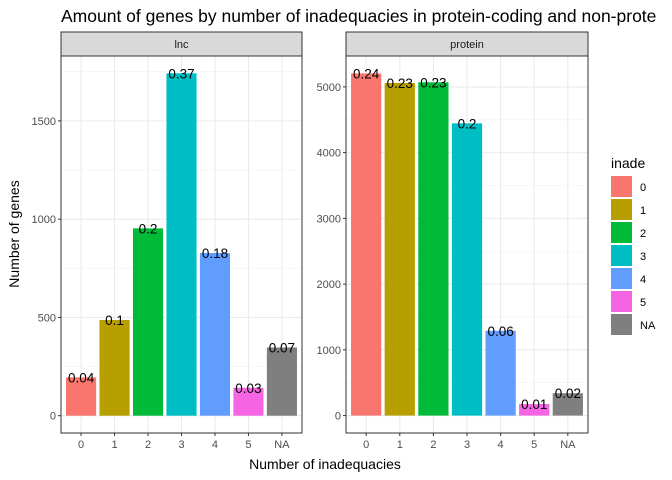 This screenshot has width=672, height=480. I want to click on bar-label: 0.1, so click(114, 320).